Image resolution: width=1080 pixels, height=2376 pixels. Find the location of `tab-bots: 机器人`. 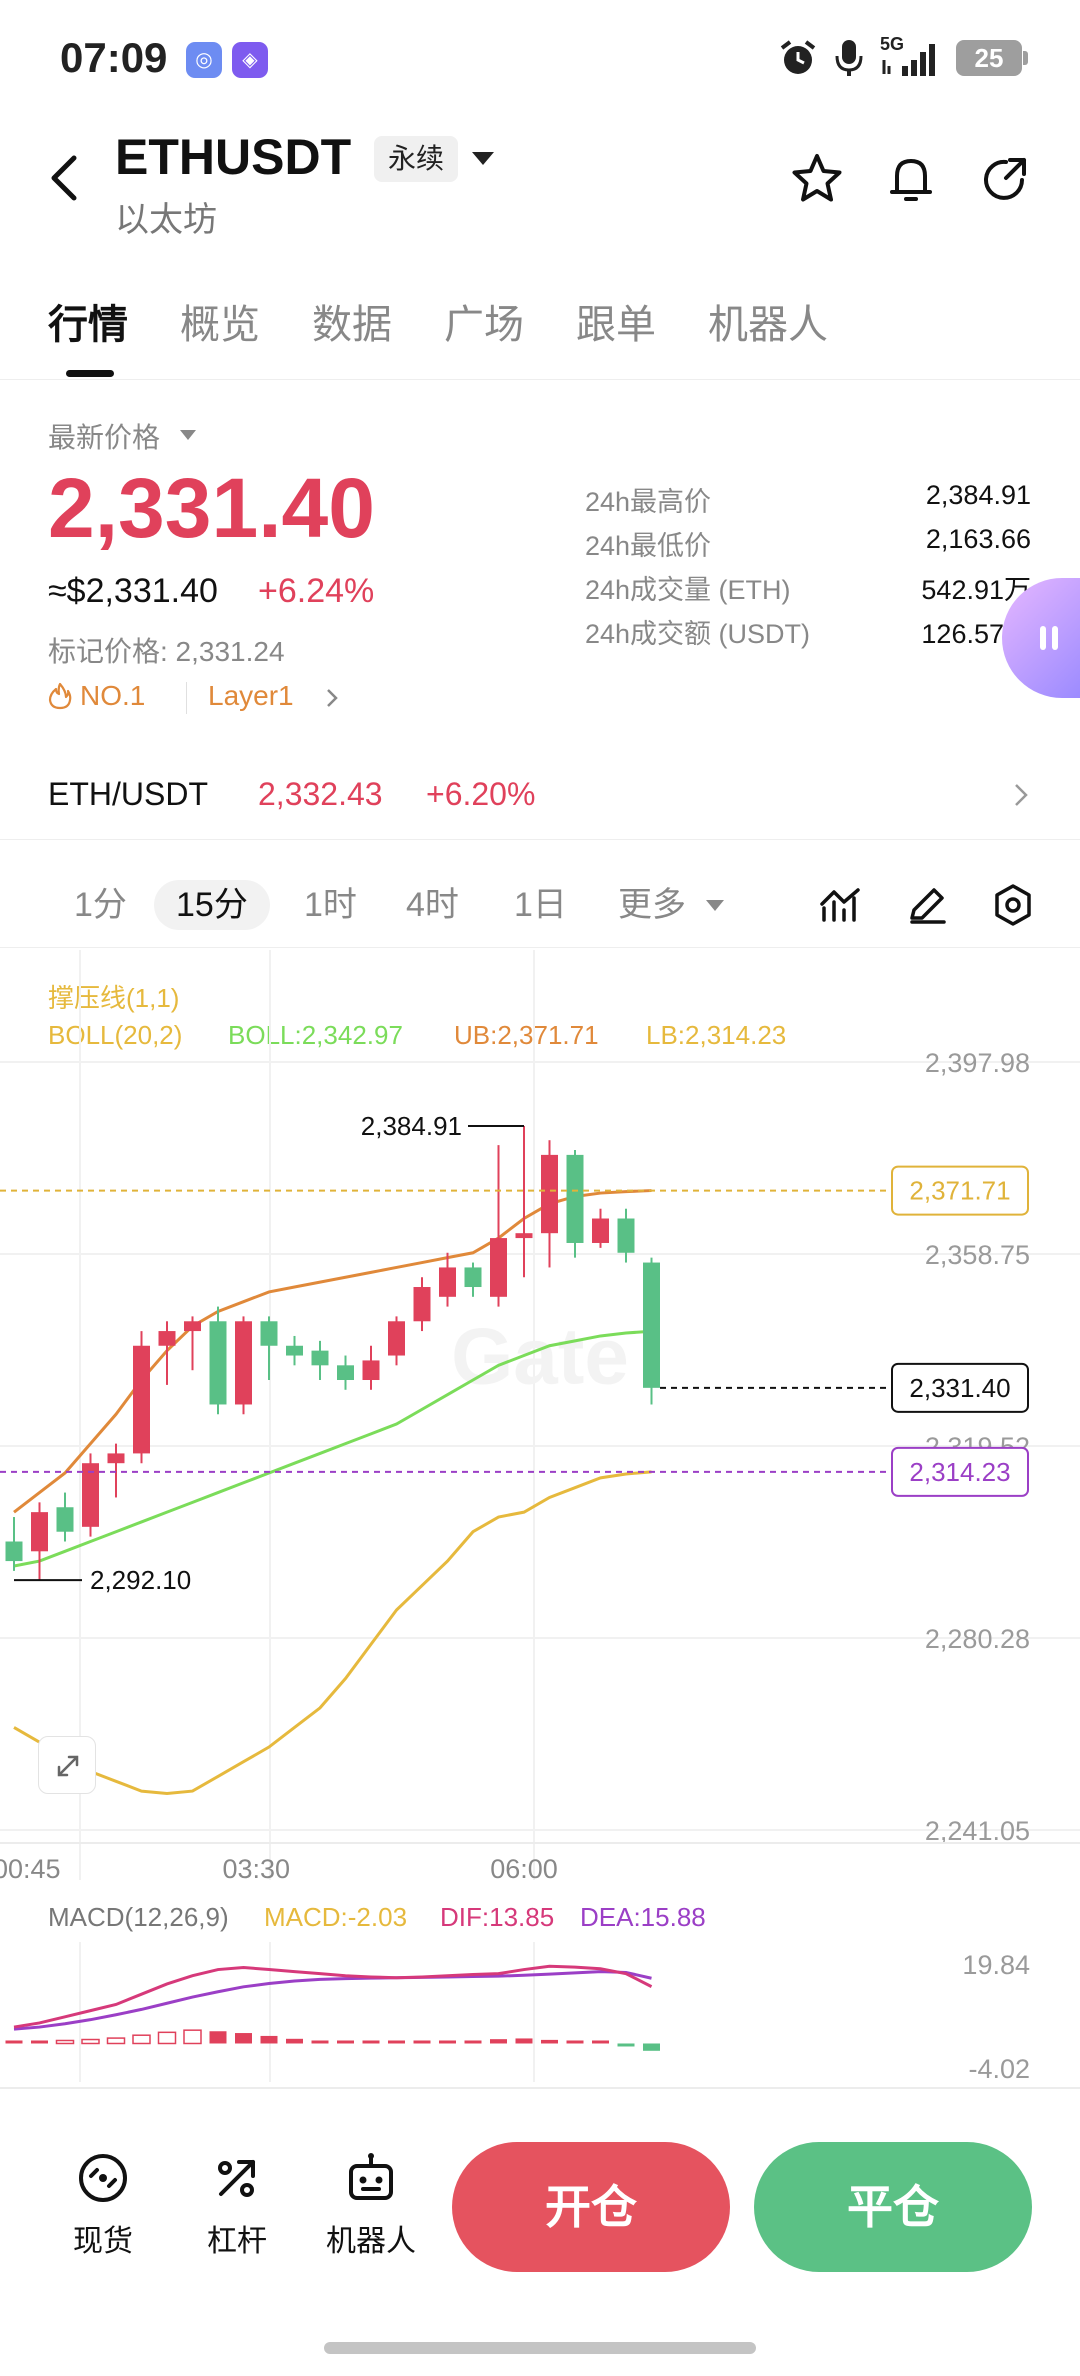

tab-bots: 机器人 is located at coordinates (768, 325).